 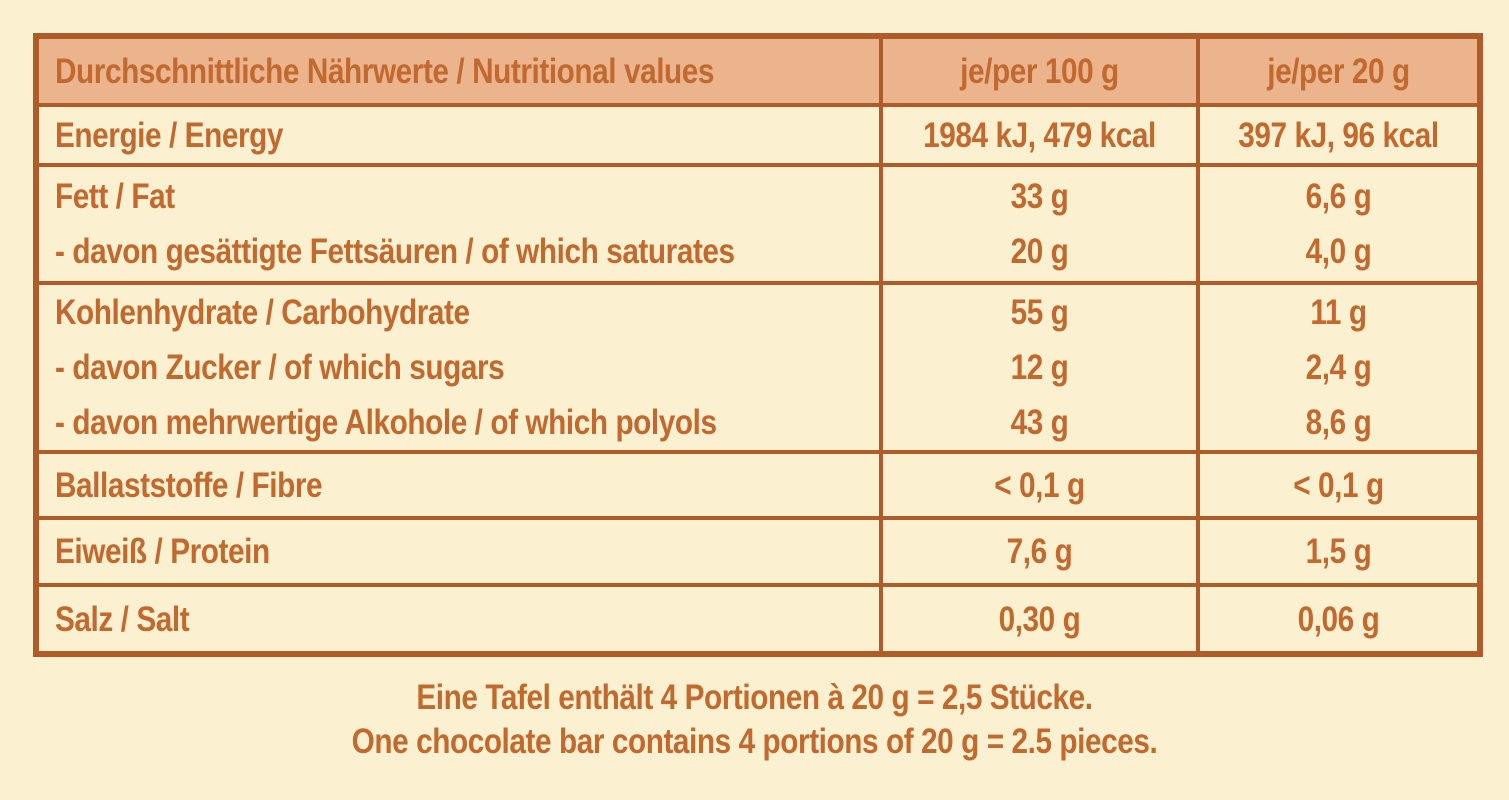 What do you see at coordinates (262, 312) in the screenshot?
I see `carbohydrate-label: Kohlenhydrate / Carbohydrate` at bounding box center [262, 312].